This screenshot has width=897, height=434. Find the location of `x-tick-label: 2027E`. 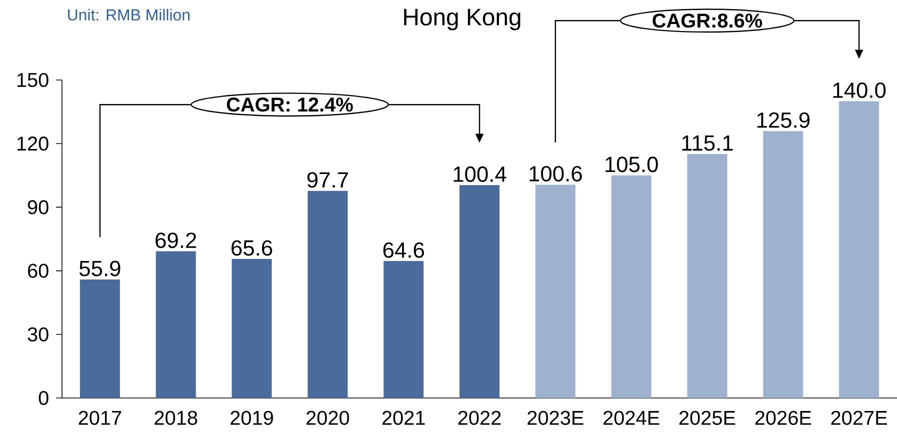

x-tick-label: 2027E is located at coordinates (859, 417).